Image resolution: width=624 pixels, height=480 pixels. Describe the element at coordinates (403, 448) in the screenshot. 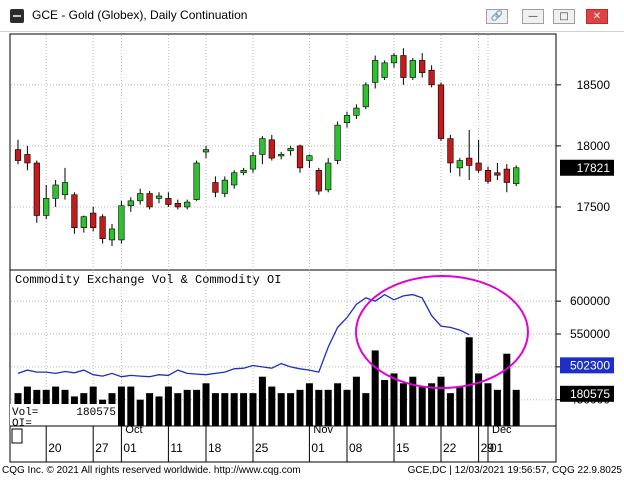

I see `date-tick-label: 15` at that location.